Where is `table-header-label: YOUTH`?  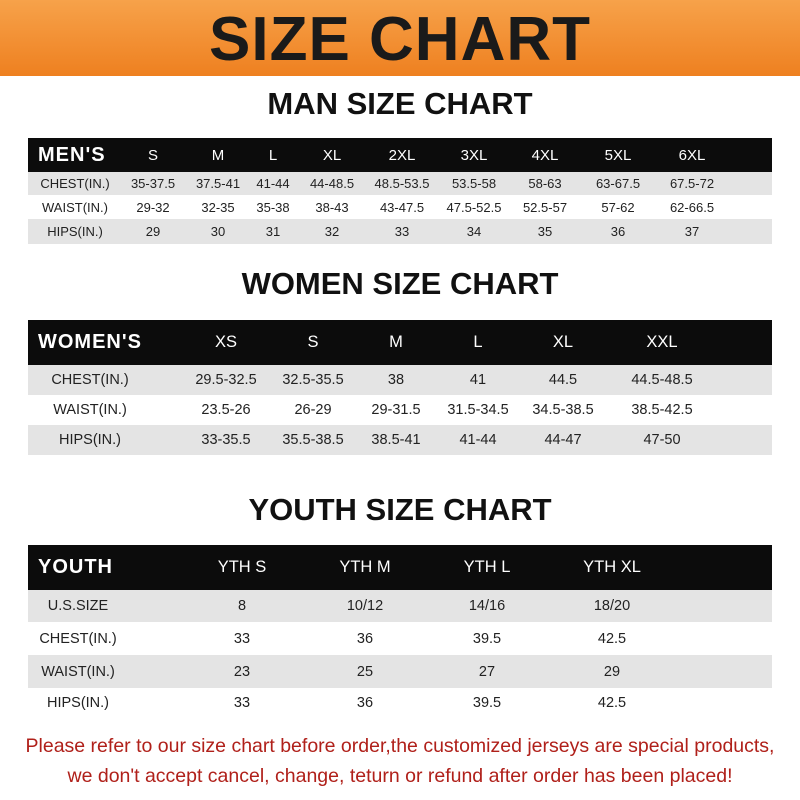
table-header-label: YOUTH is located at coordinates (75, 567).